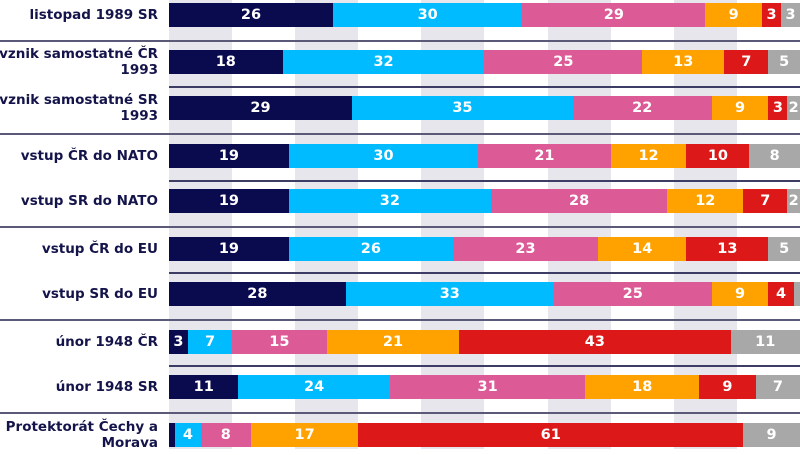 The height and width of the screenshot is (455, 800). I want to click on stacked-bar: 19 26 23 14 13 5, so click(484, 249).